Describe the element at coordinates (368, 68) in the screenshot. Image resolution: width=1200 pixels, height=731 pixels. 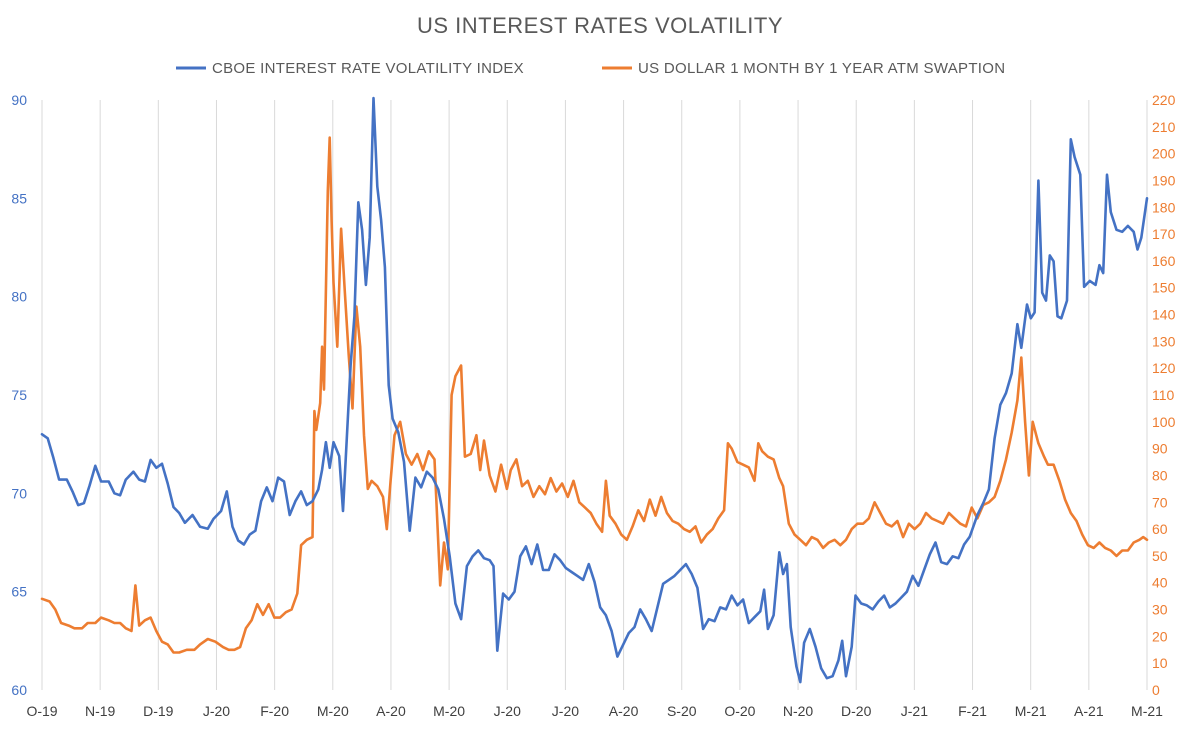
I see `legend-label-blue: CBOE INTEREST RATE VOLATILITY INDEX` at that location.